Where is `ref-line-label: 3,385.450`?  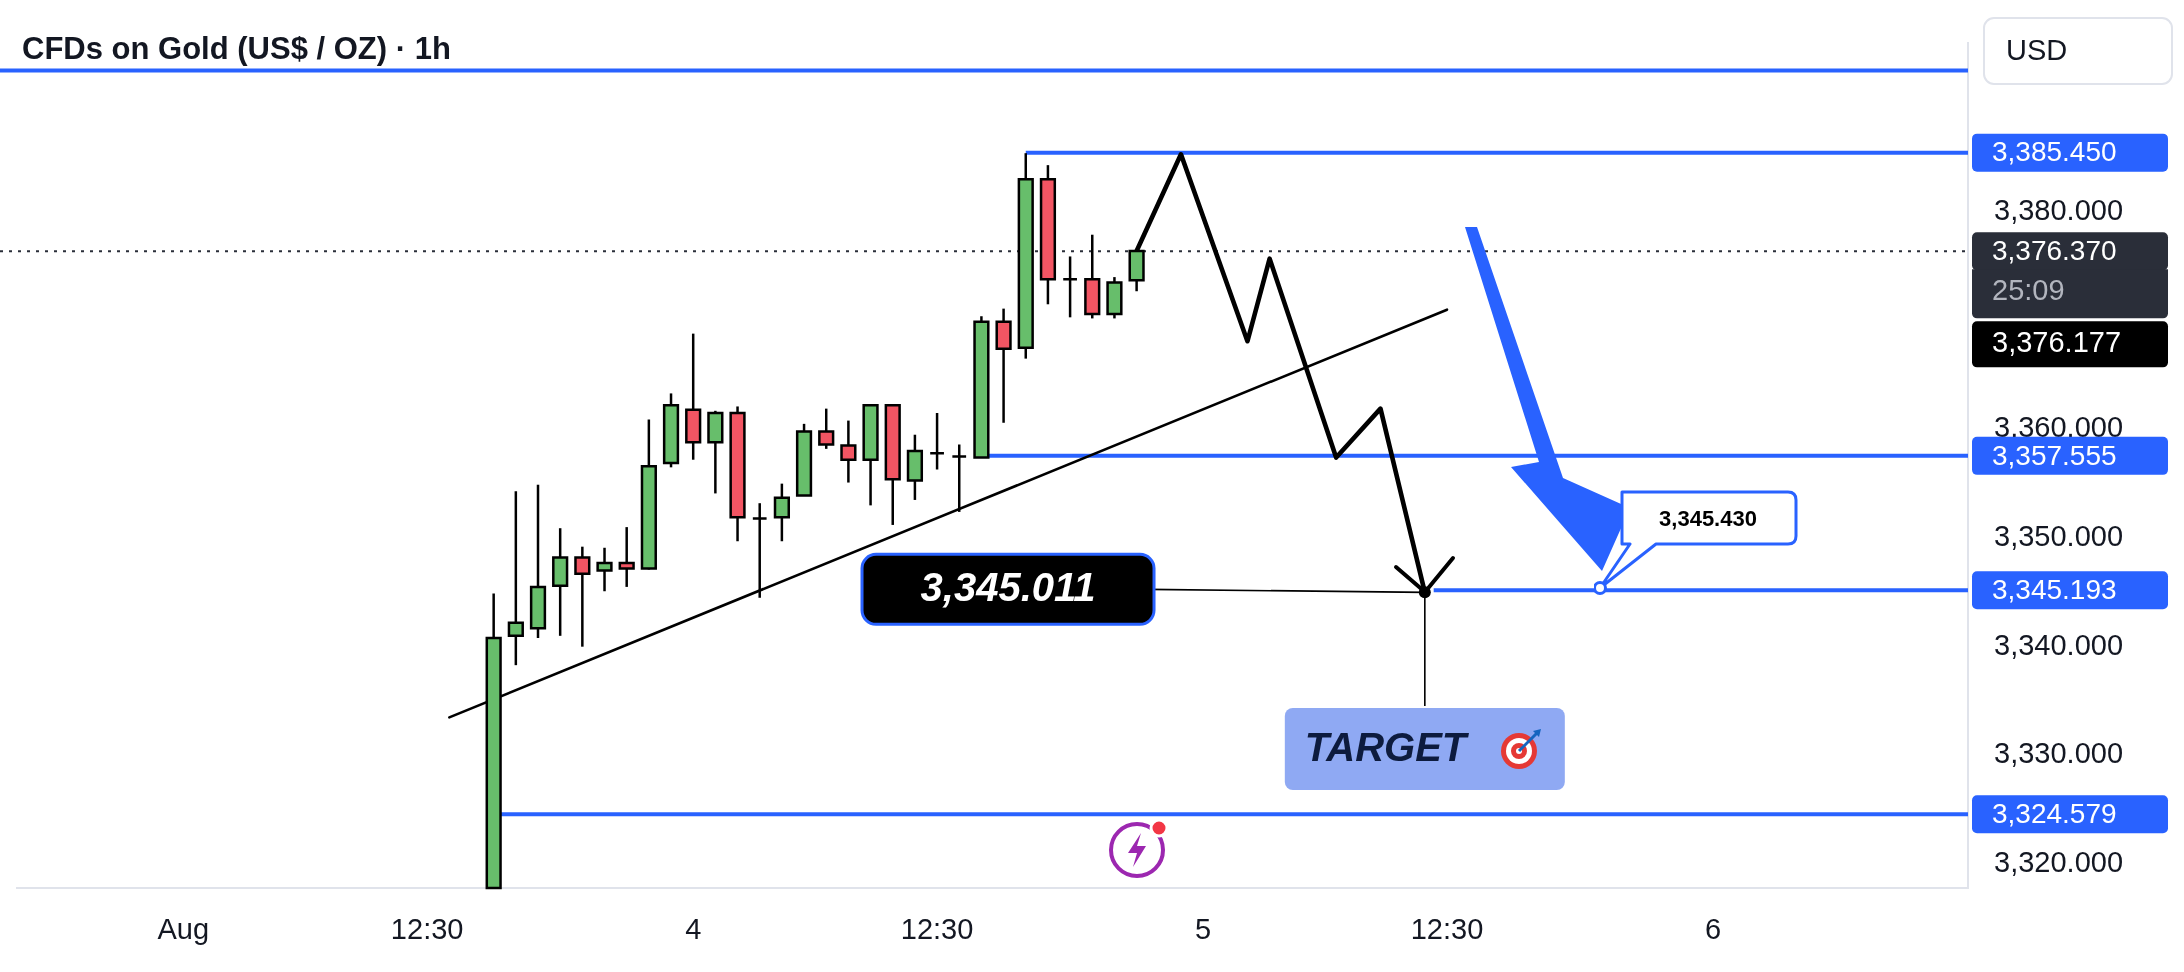
ref-line-label: 3,385.450 is located at coordinates (2054, 152).